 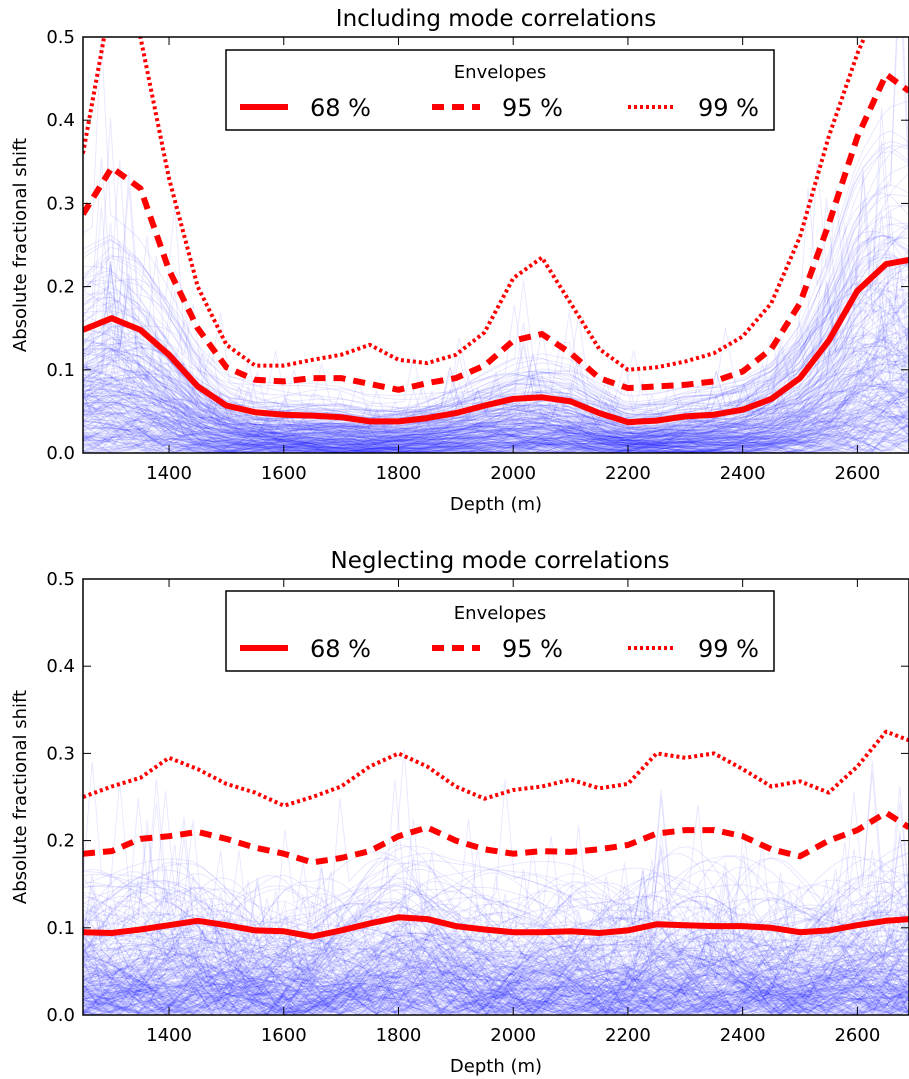 I want to click on y-tick-label: 0.1, so click(x=60, y=928).